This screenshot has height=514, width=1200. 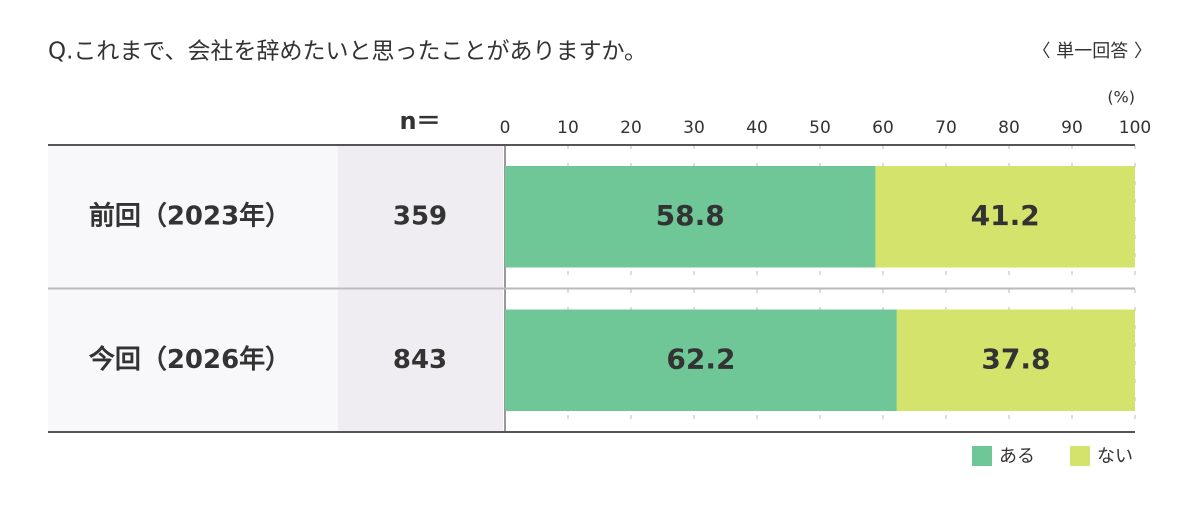 I want to click on chart-title: Q.これまで、会社を辞めたいと思ったことがありますか。, so click(x=347, y=52).